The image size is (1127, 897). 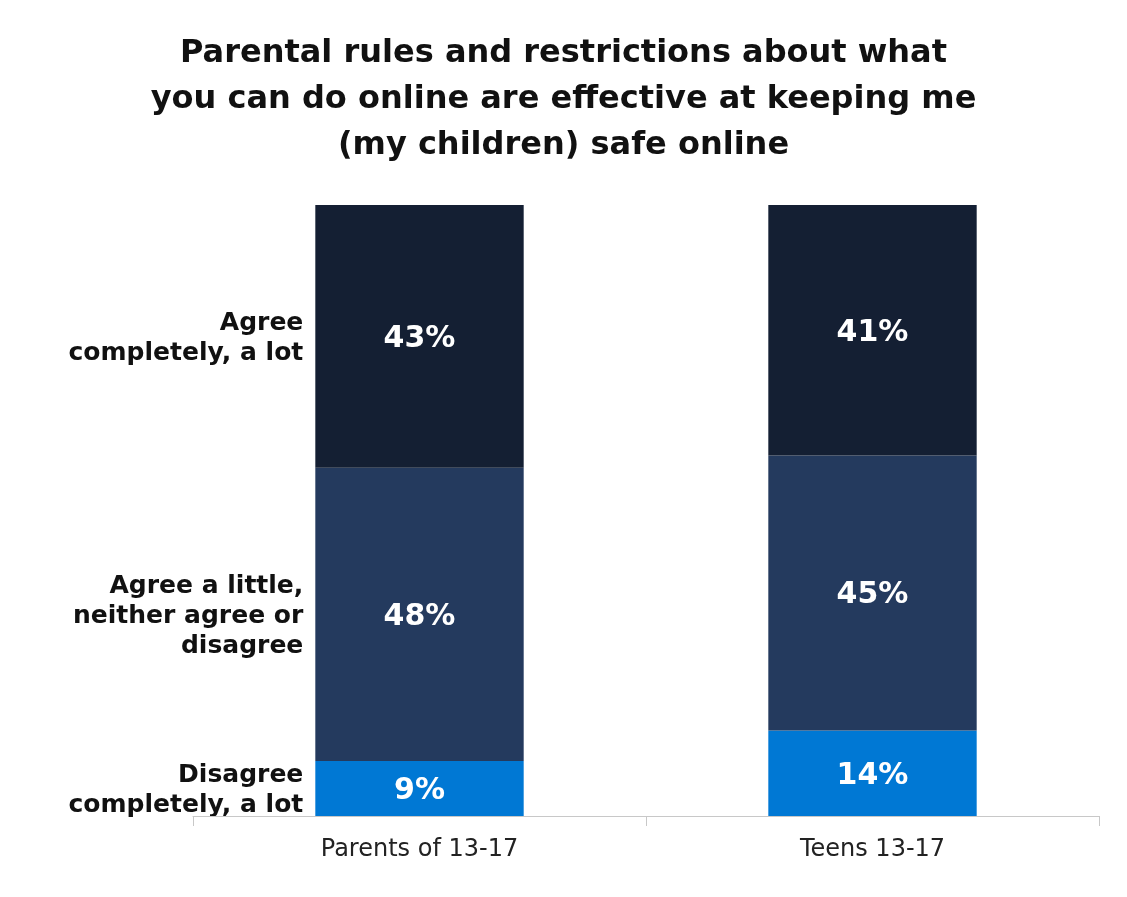 I want to click on data-label: 14%, so click(x=872, y=773).